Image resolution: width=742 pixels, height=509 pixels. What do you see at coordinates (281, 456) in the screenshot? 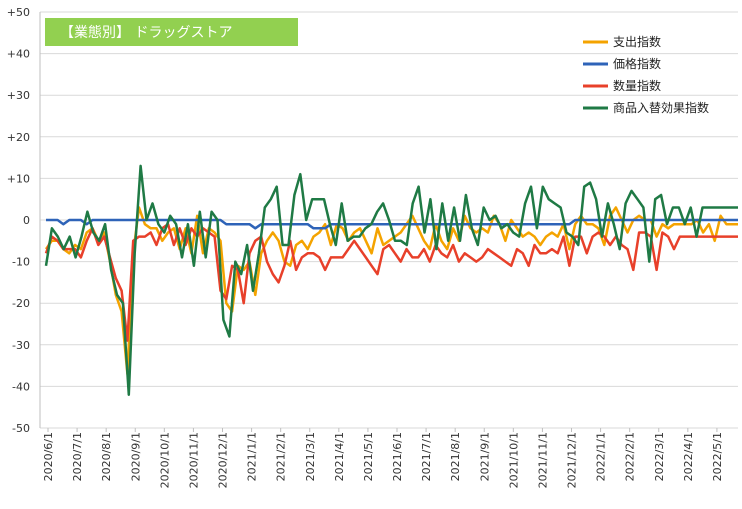
I see `x-tick-label: 2021/2/1` at bounding box center [281, 456].